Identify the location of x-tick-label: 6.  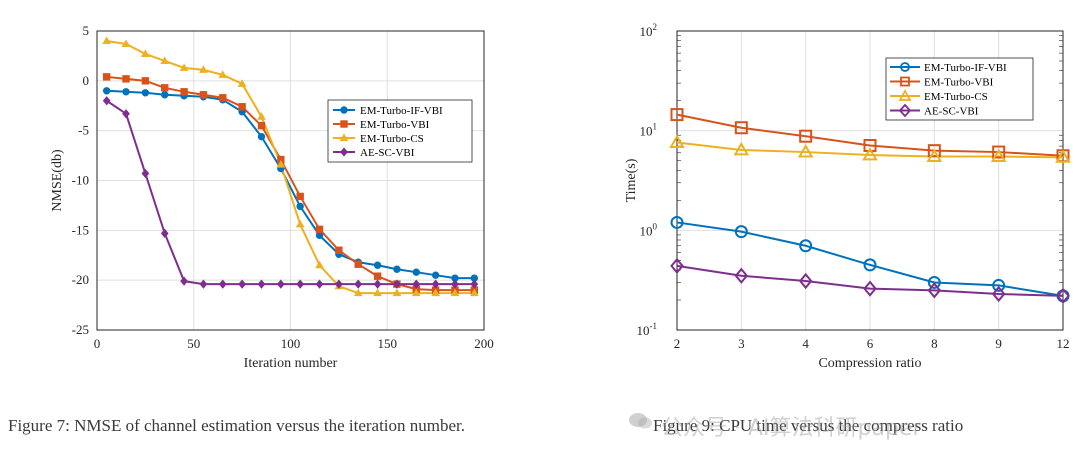
(870, 343).